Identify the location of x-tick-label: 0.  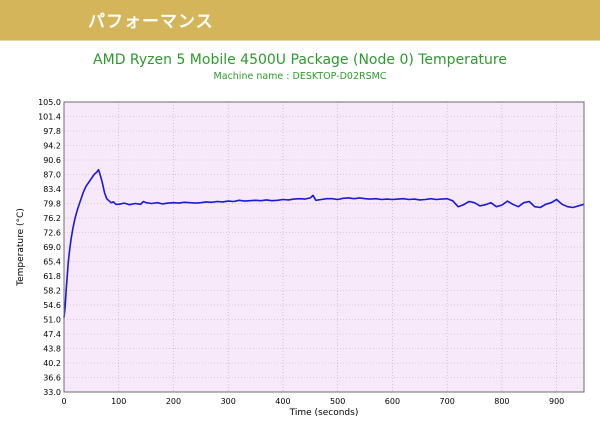
(63, 401).